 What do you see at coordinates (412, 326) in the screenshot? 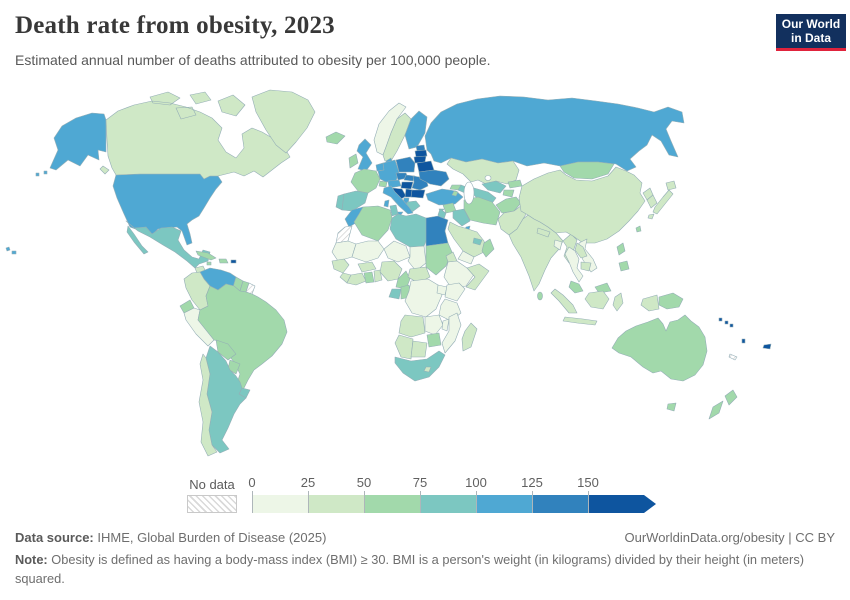
I see `country-angola` at bounding box center [412, 326].